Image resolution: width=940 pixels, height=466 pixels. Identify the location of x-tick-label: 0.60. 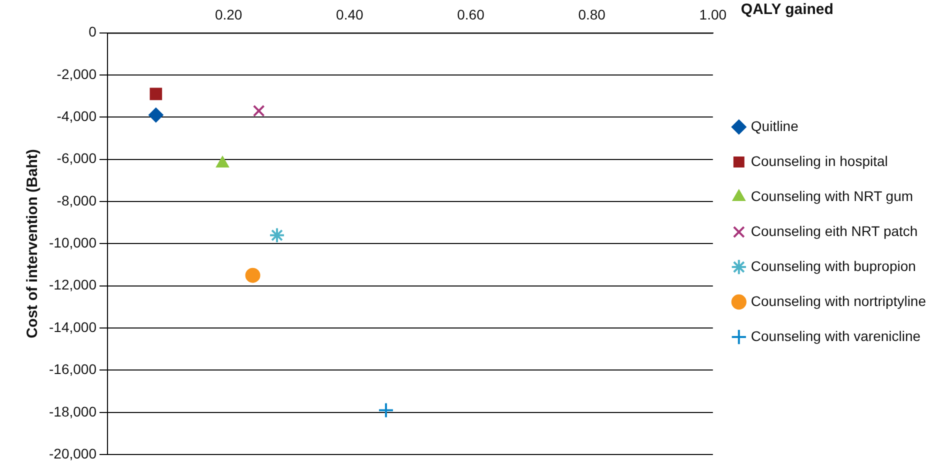
(471, 14).